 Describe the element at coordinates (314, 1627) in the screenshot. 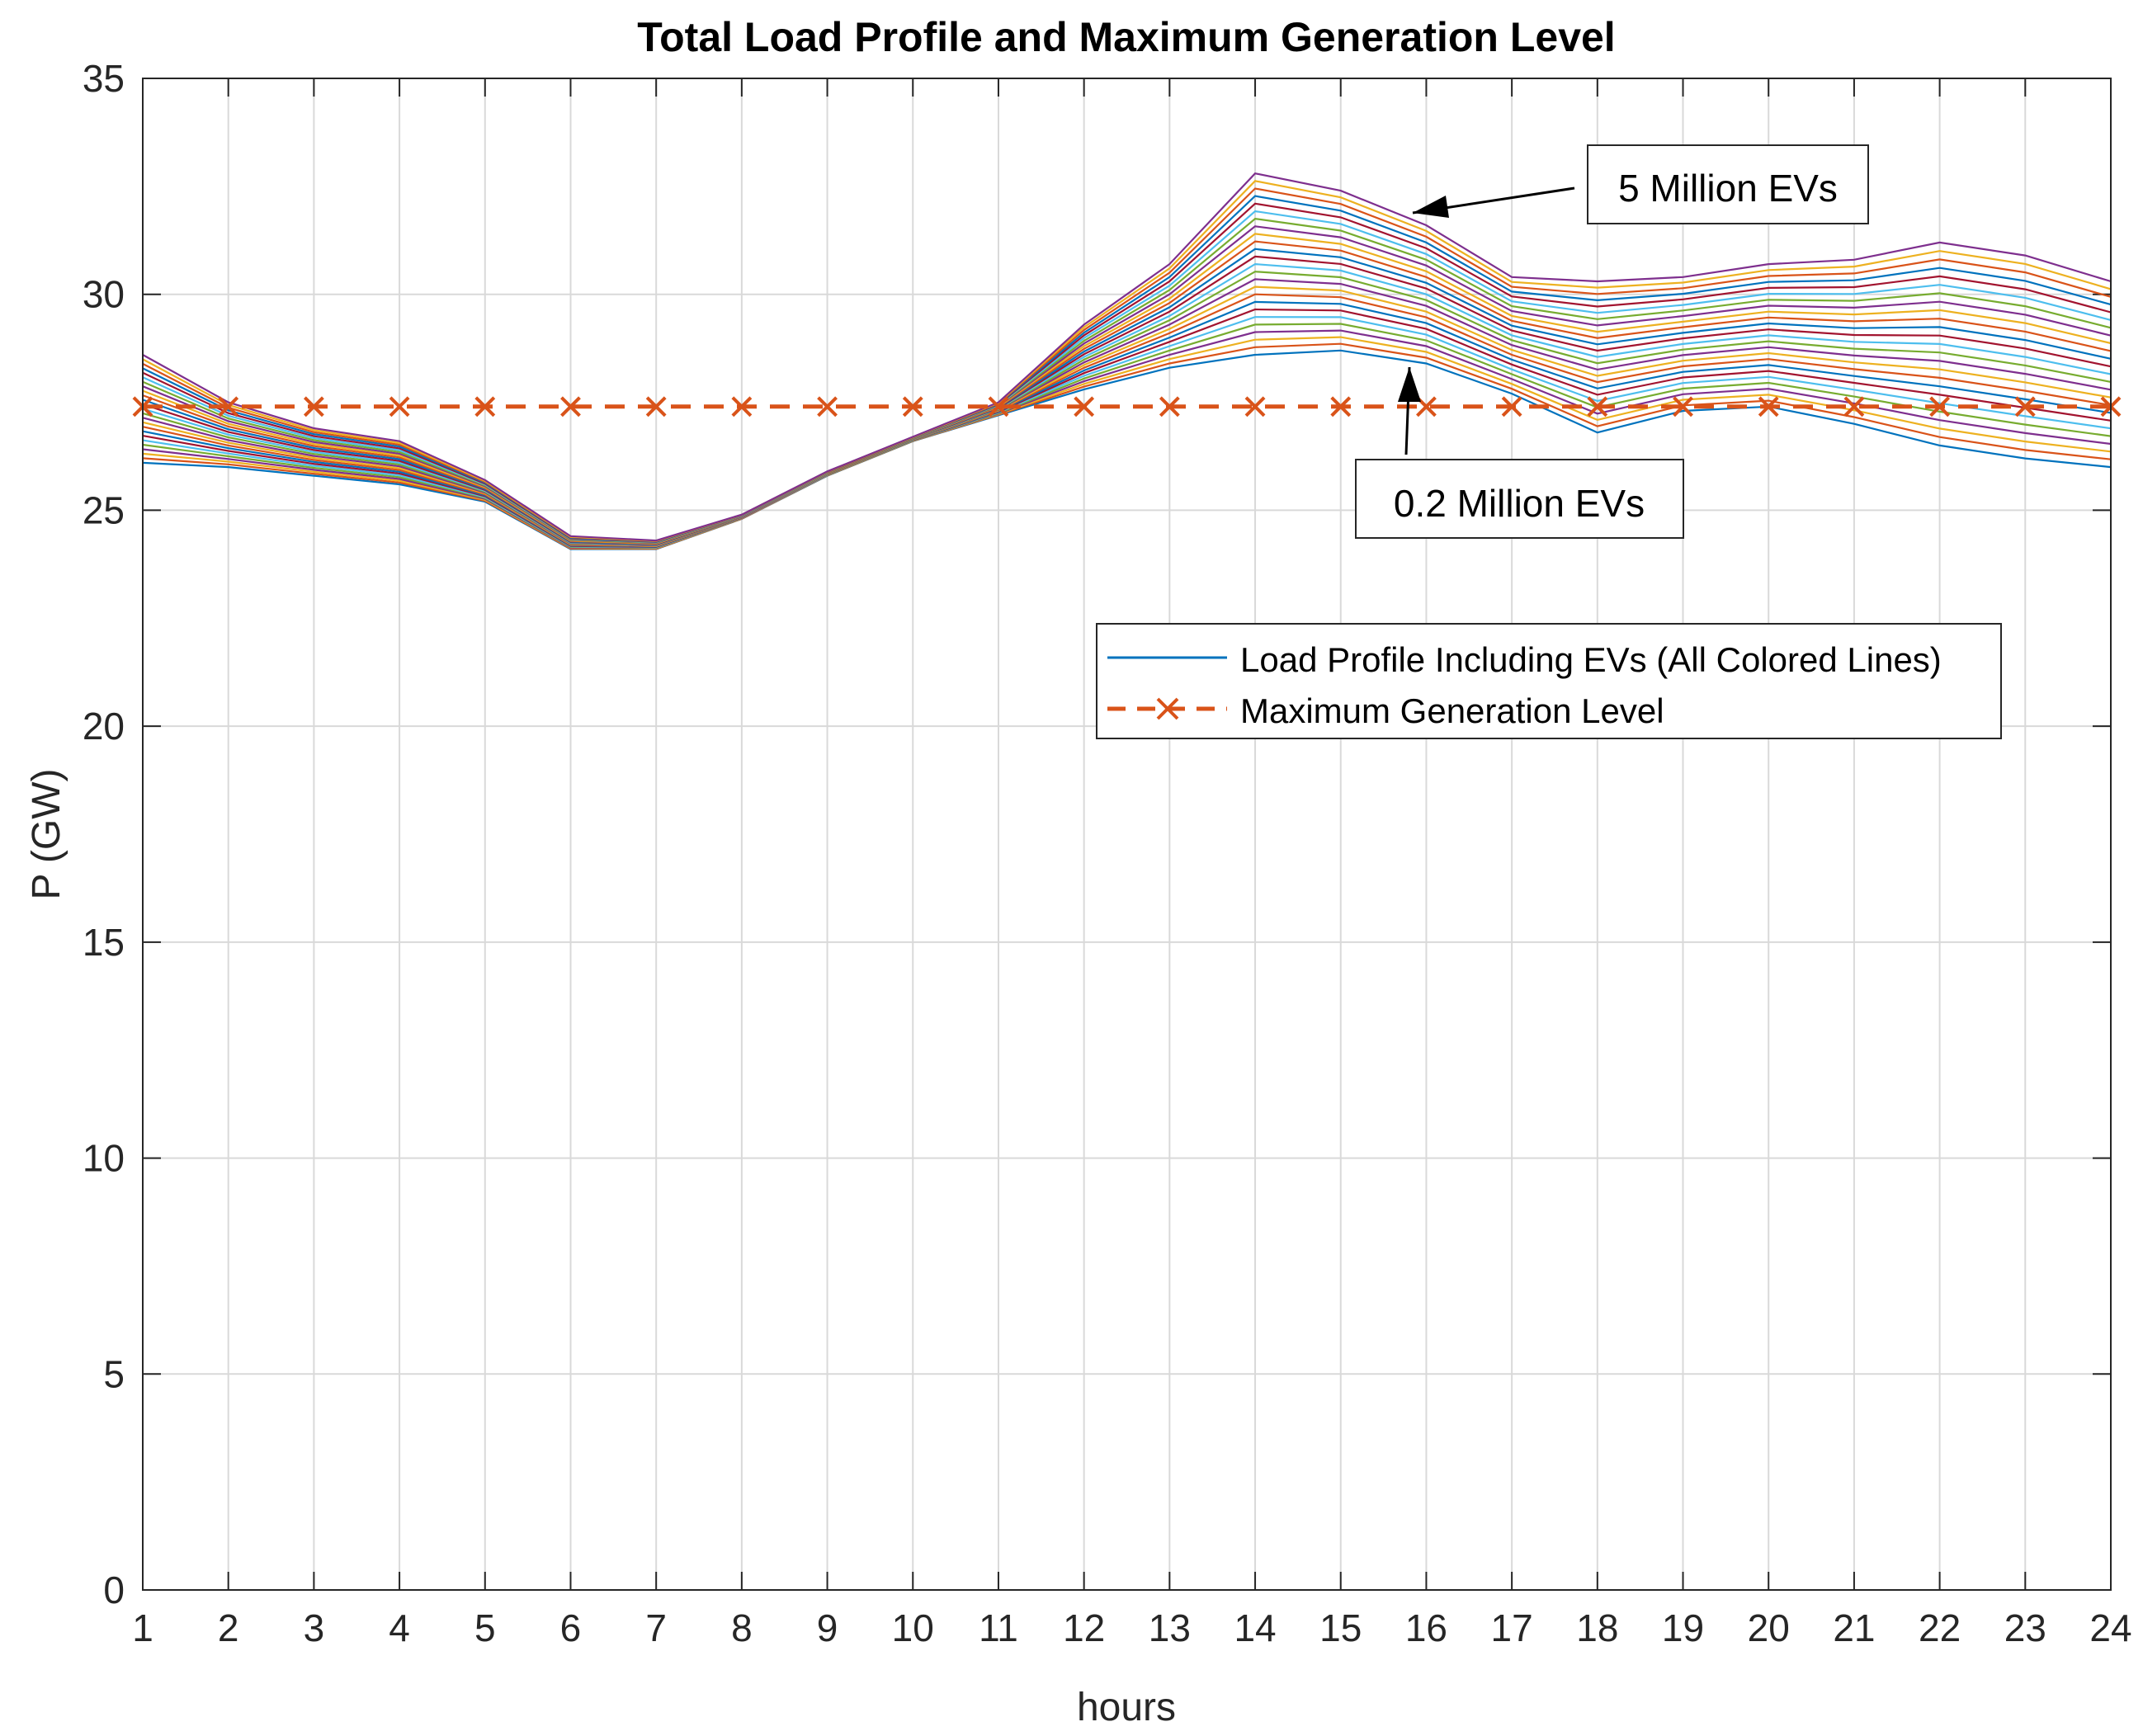

I see `x-tick-label: 3` at that location.